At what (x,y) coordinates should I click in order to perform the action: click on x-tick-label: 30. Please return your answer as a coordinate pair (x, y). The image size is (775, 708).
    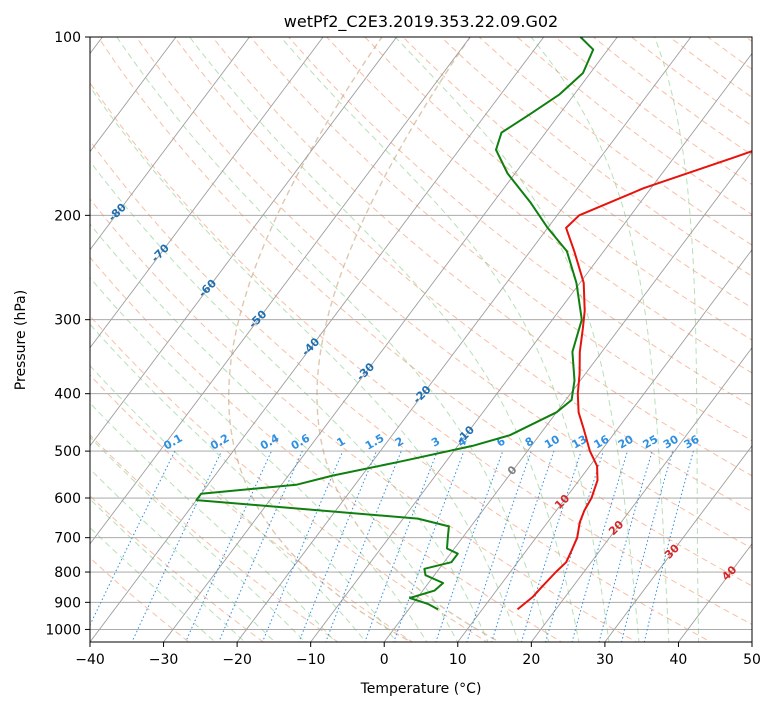
    Looking at the image, I should click on (605, 660).